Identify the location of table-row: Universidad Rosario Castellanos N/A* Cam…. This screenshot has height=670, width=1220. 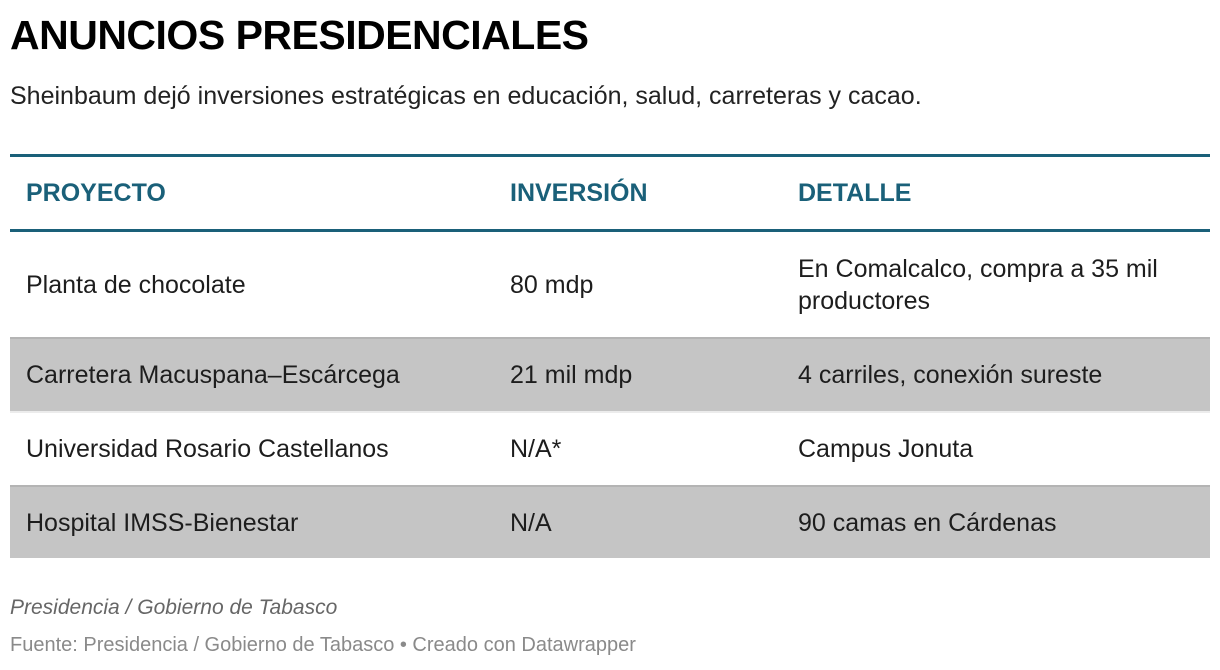
(610, 448).